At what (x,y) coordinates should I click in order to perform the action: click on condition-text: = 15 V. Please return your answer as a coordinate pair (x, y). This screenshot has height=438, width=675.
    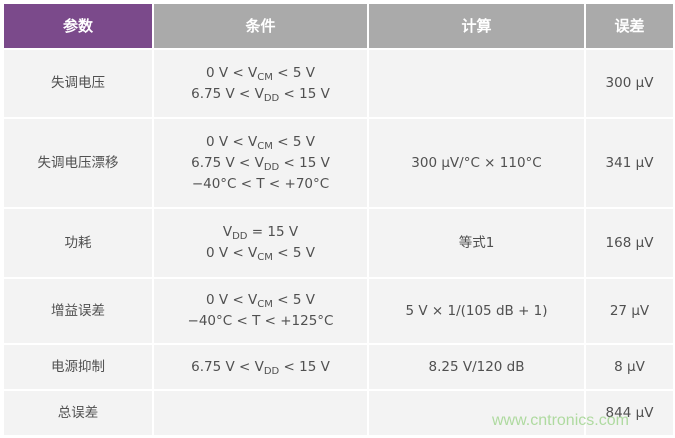
    Looking at the image, I should click on (273, 232).